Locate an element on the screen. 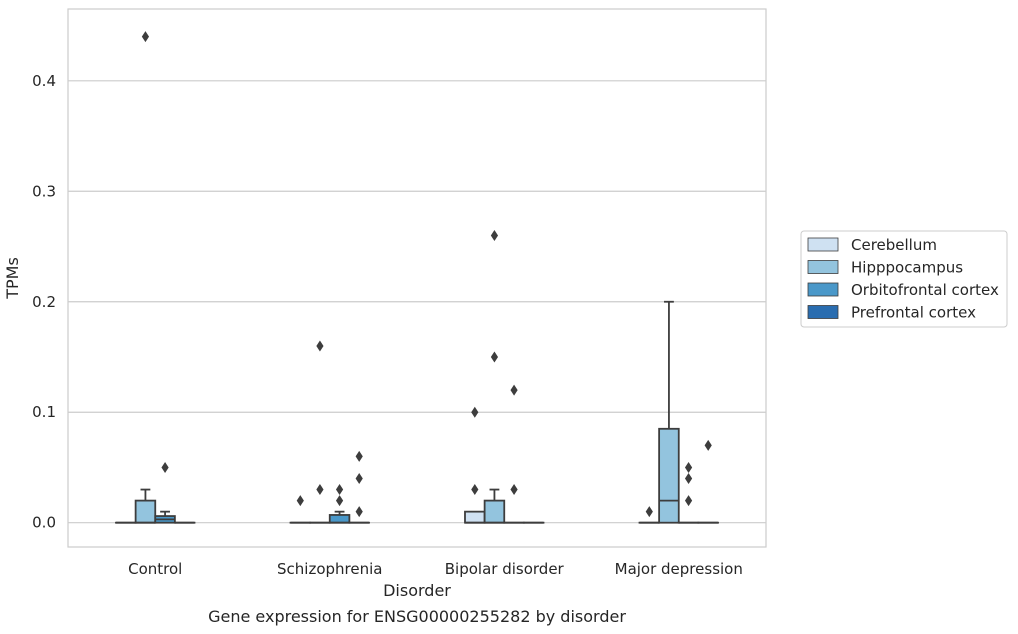  y-tick-label: 0.3 is located at coordinates (44, 191).